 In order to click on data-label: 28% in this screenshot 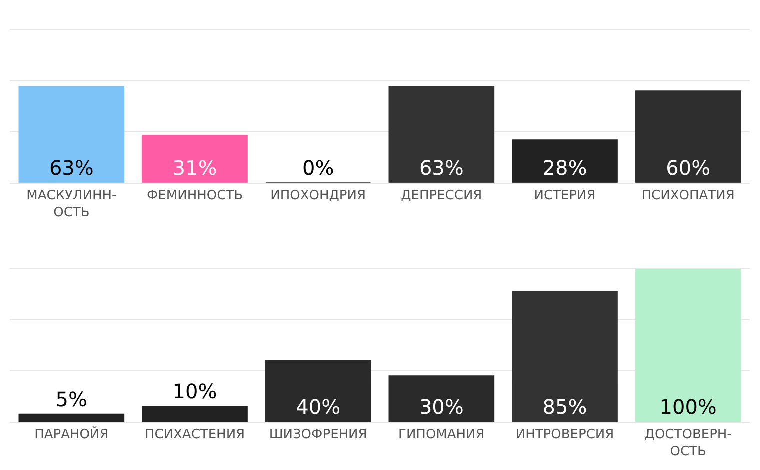, I will do `click(565, 168)`.